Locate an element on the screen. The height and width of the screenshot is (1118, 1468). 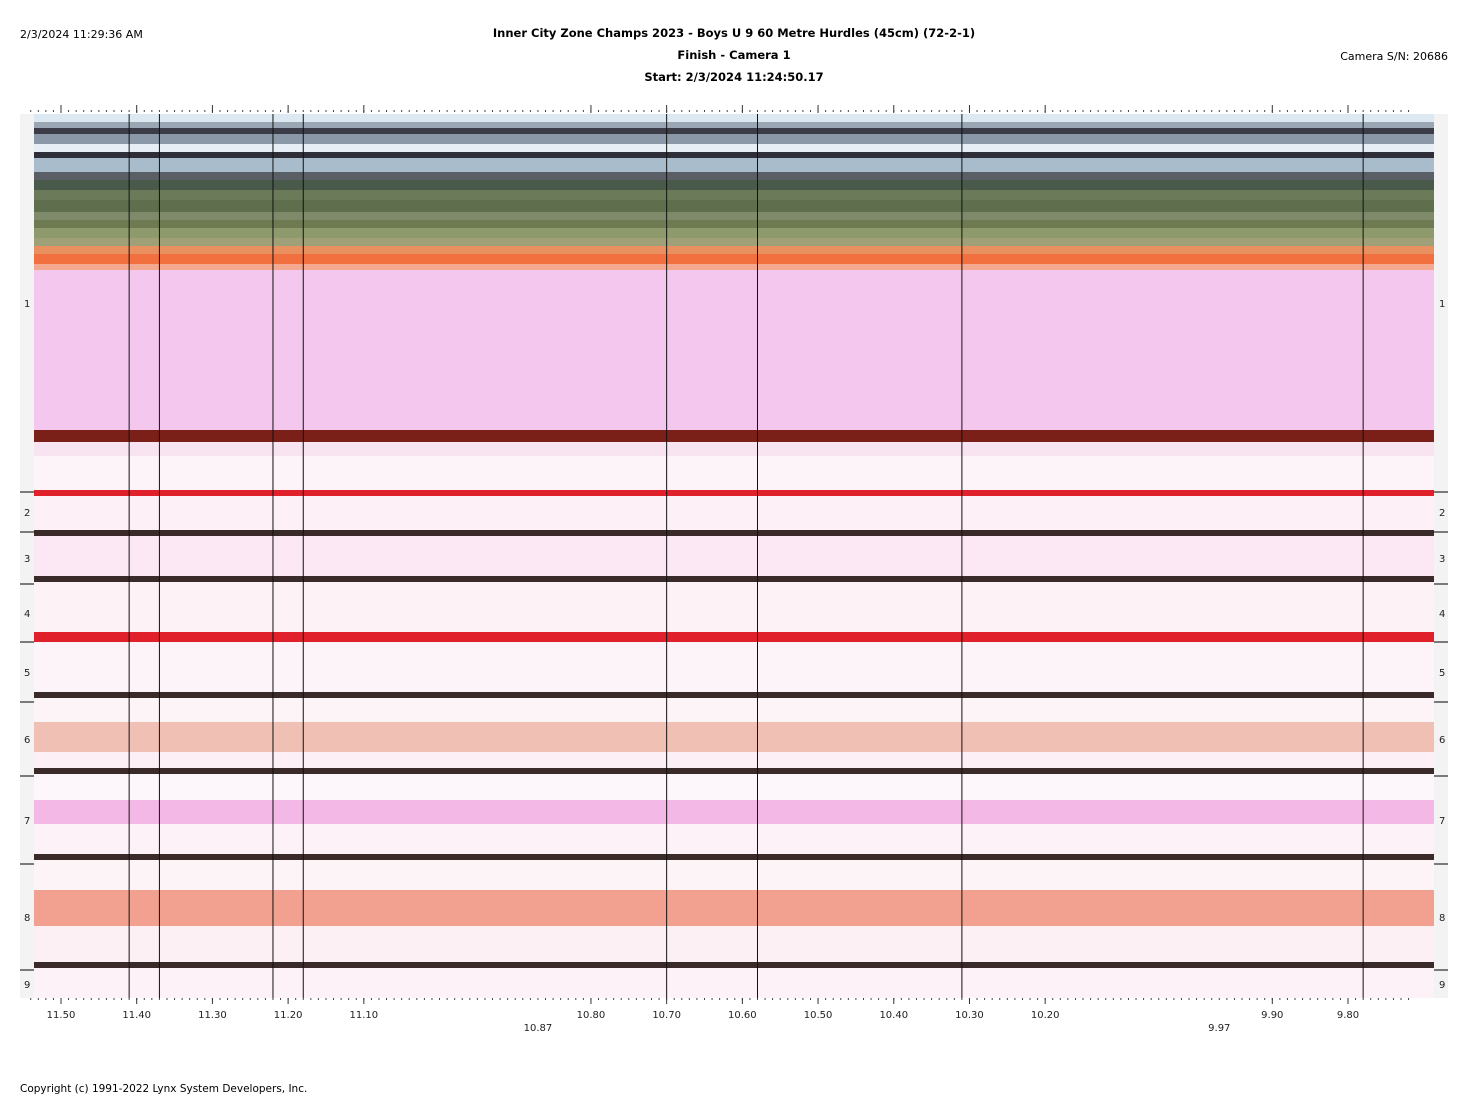
lane-label-right: 3 is located at coordinates (1442, 559).